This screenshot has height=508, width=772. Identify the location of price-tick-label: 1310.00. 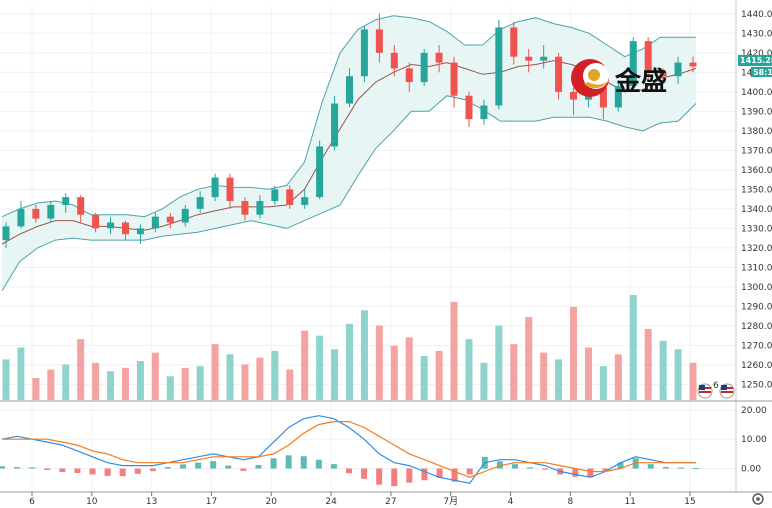
(756, 268).